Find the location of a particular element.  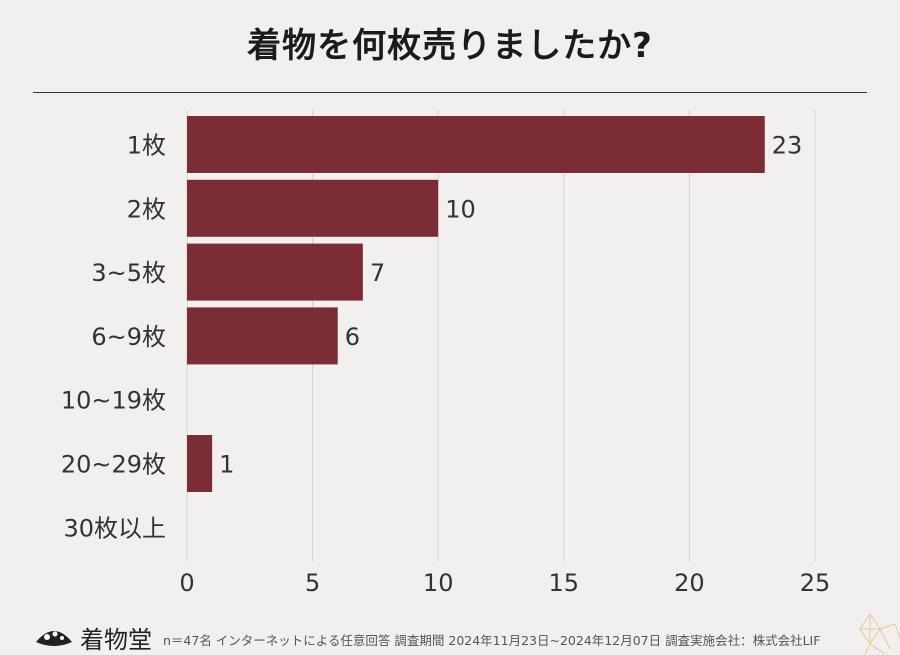

category-label: 30枚以上 is located at coordinates (114, 528).